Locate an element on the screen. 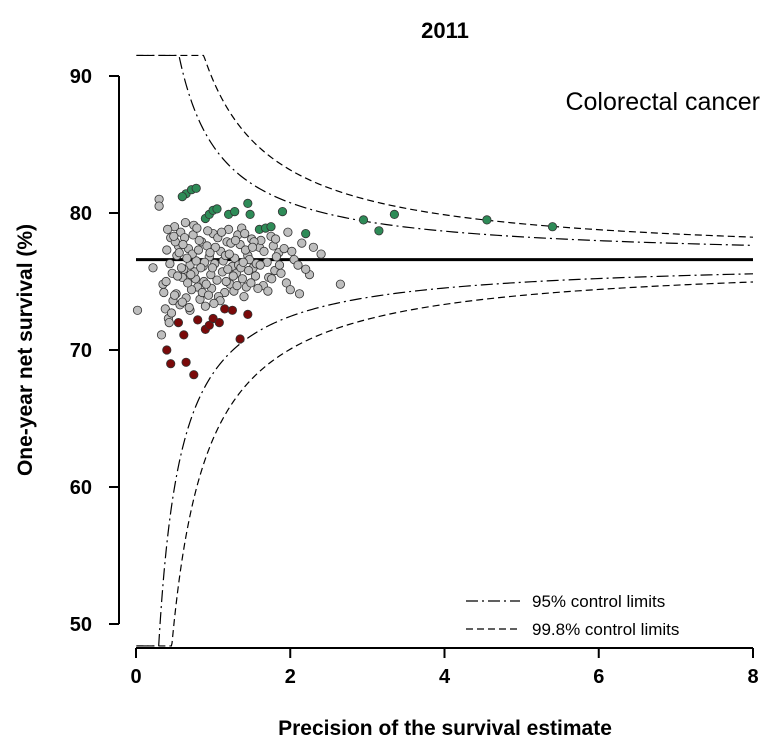 The image size is (765, 749). y-axis-title: One-year net survival (%) is located at coordinates (25, 350).